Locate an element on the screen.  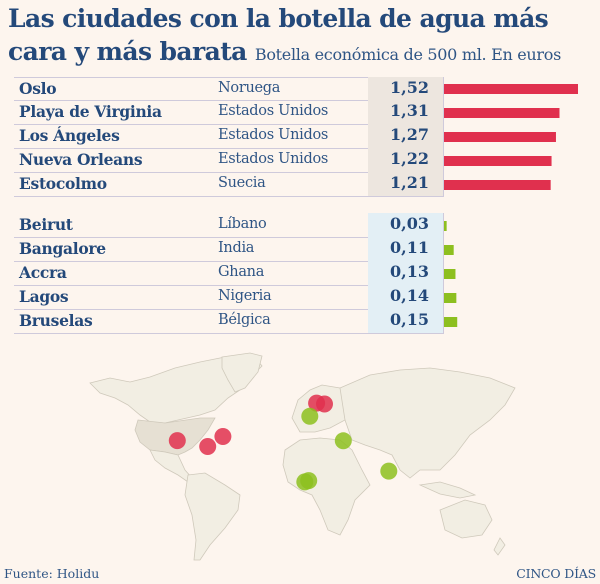
value-label: 0,11 is located at coordinates (409, 247).